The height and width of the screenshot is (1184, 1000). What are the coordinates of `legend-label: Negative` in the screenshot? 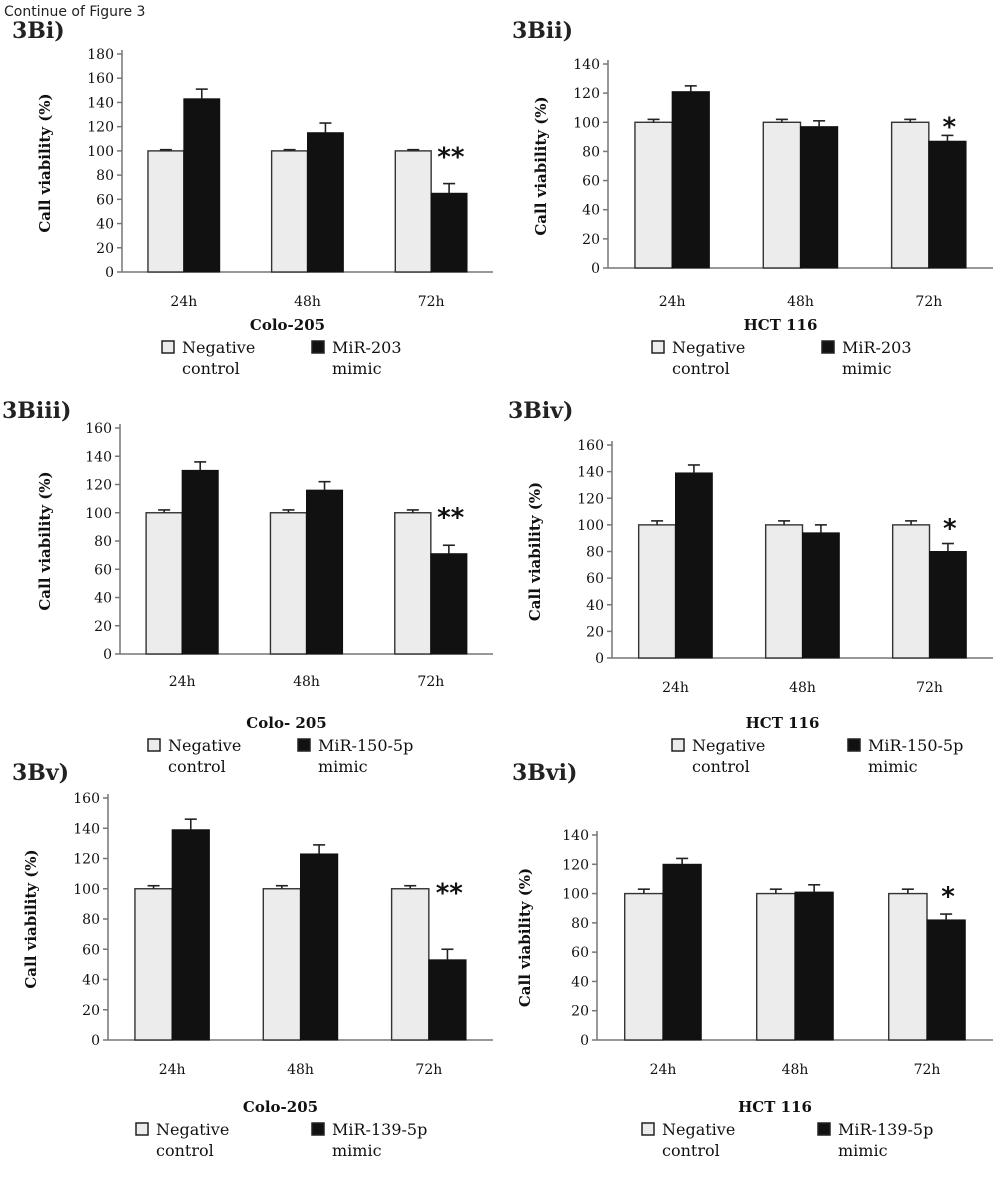 It's located at (192, 1129).